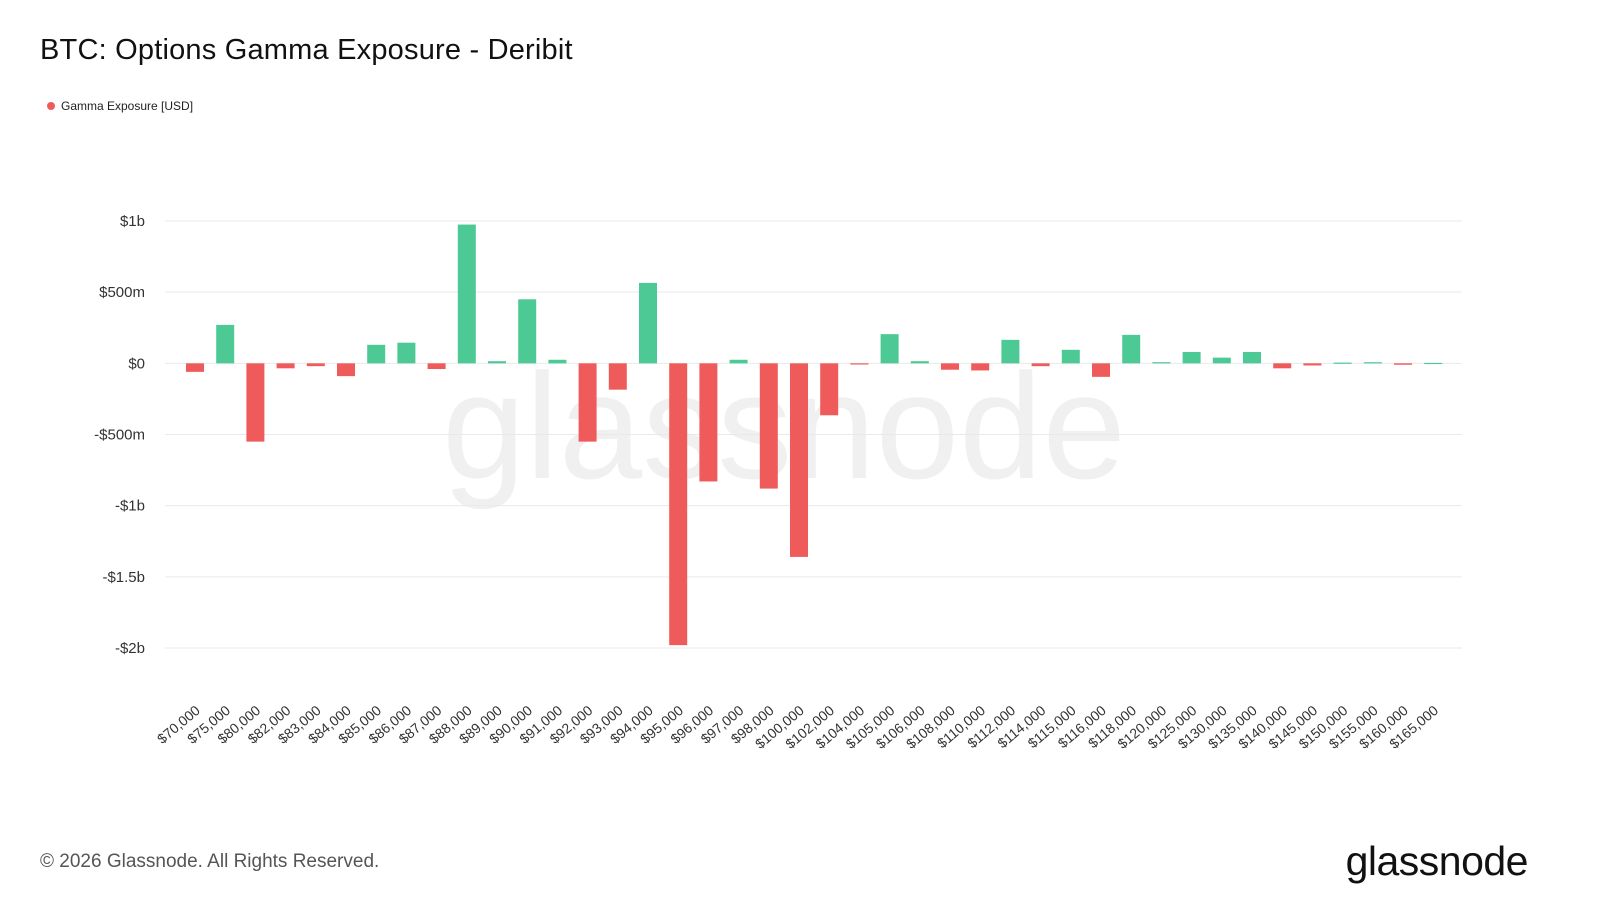  Describe the element at coordinates (123, 577) in the screenshot. I see `y-tick-label: -$1.5b` at that location.